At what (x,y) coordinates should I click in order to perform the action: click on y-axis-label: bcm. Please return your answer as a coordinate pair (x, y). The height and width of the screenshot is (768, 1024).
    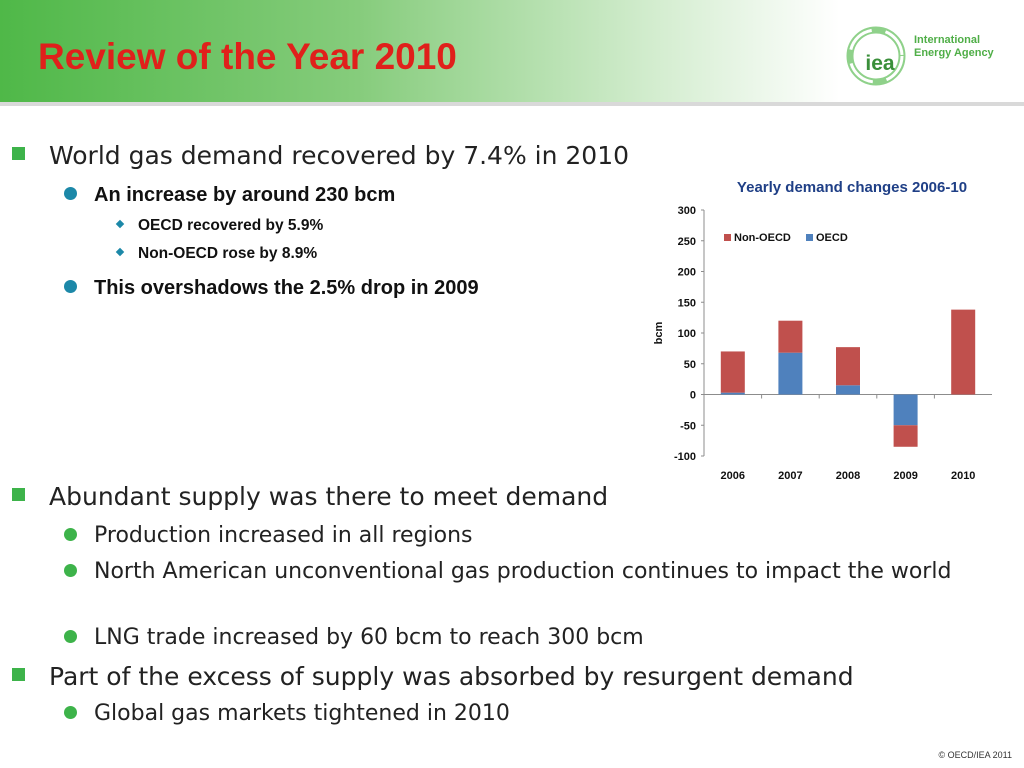
    Looking at the image, I should click on (659, 332).